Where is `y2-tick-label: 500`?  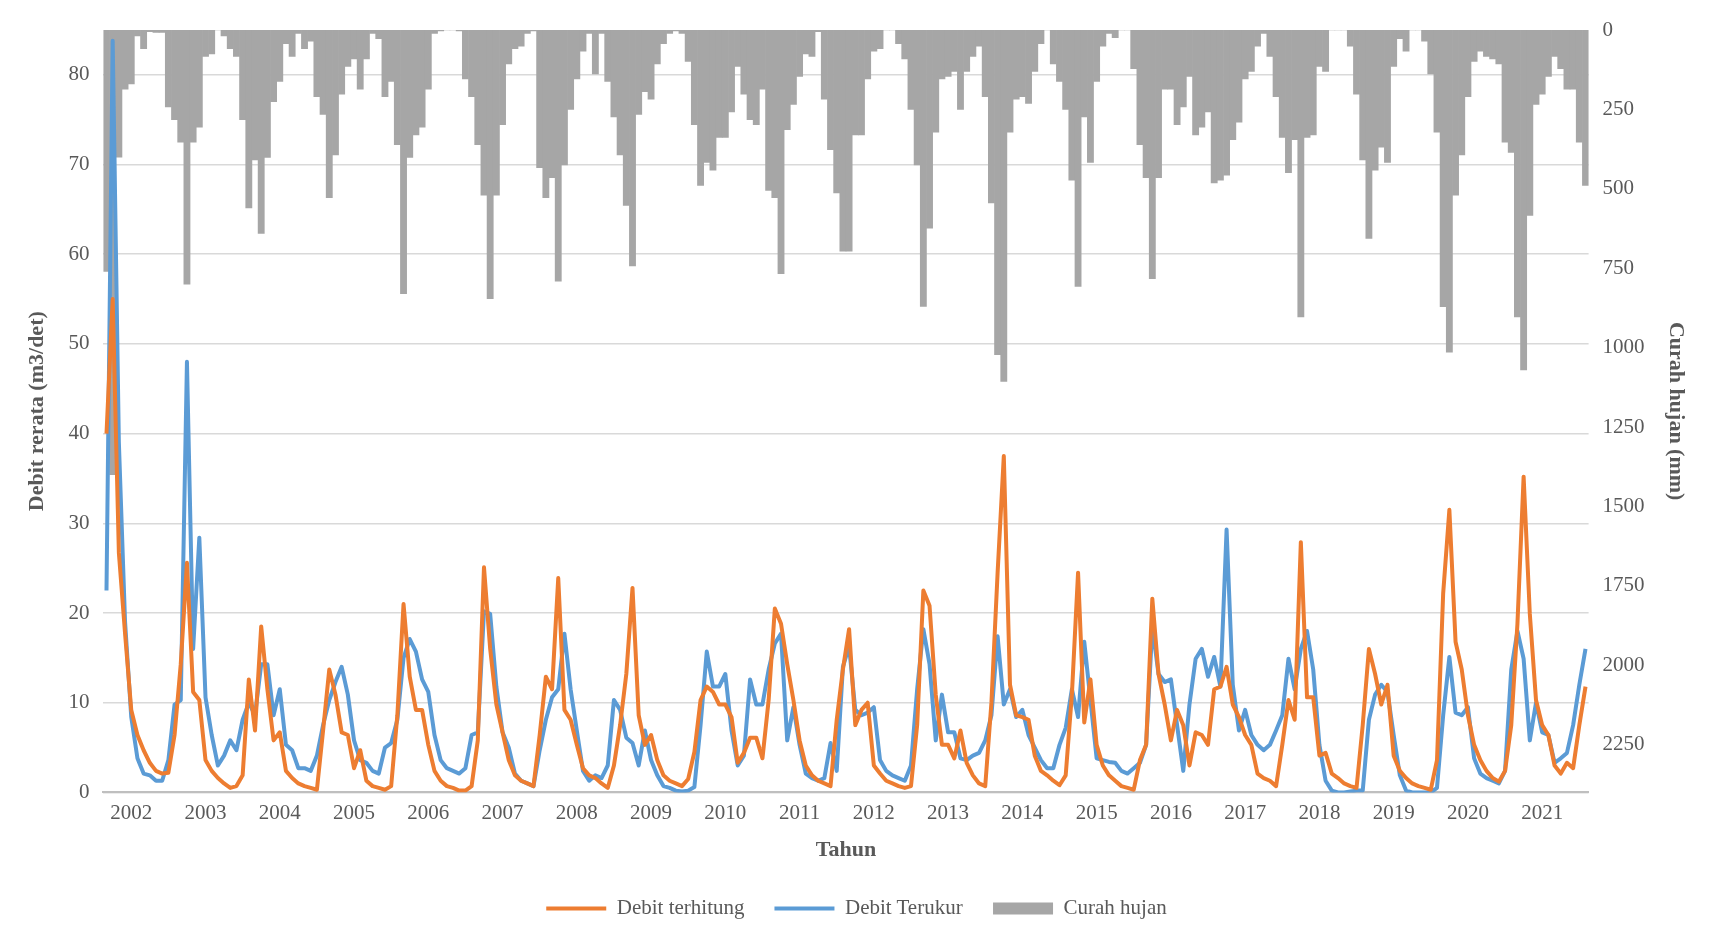
y2-tick-label: 500 is located at coordinates (1618, 187).